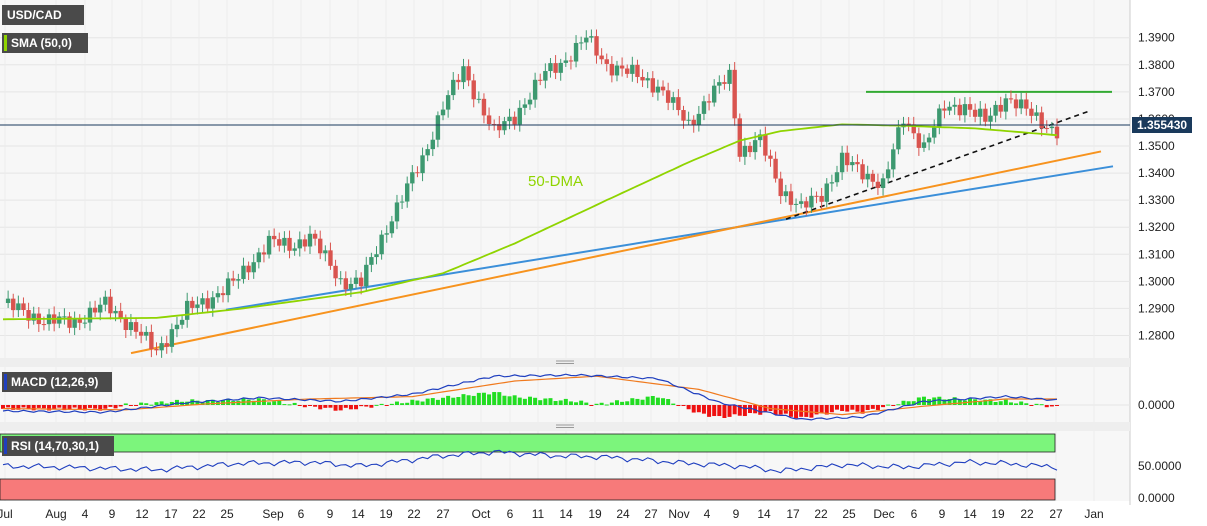 This screenshot has height=526, width=1207. Describe the element at coordinates (54, 382) in the screenshot. I see `macd-label: MACD (12,26,9)` at that location.